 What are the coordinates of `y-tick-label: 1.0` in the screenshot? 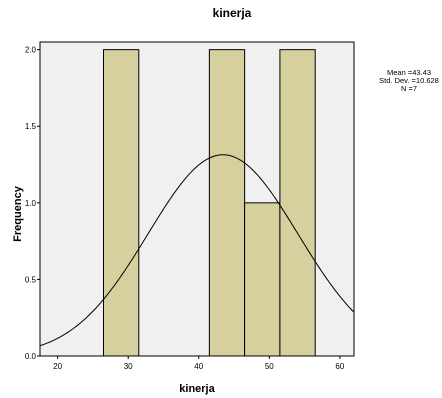 It's located at (31, 203).